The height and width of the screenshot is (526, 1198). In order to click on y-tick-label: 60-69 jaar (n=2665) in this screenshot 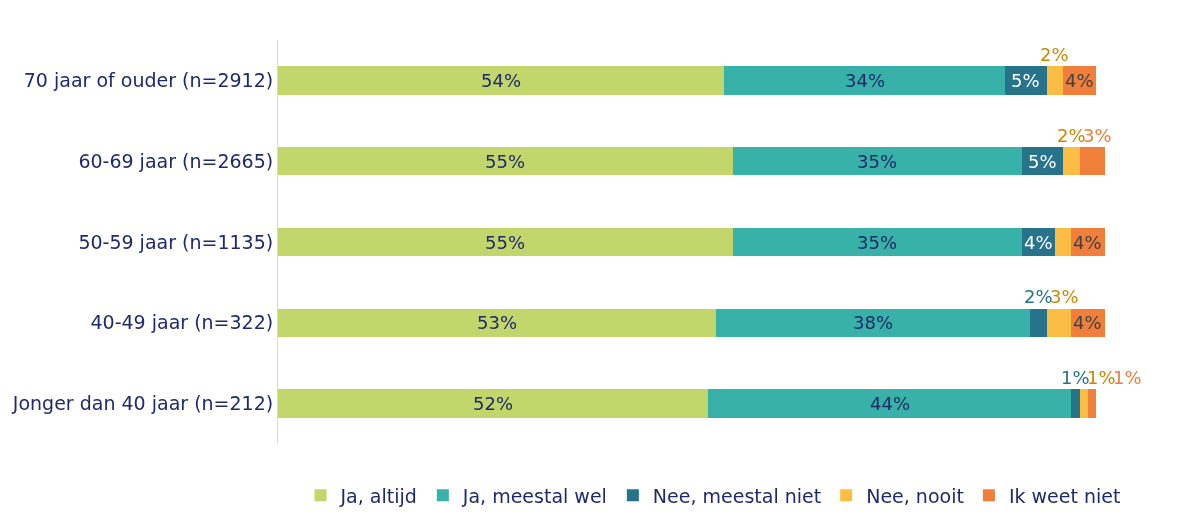, I will do `click(176, 160)`.